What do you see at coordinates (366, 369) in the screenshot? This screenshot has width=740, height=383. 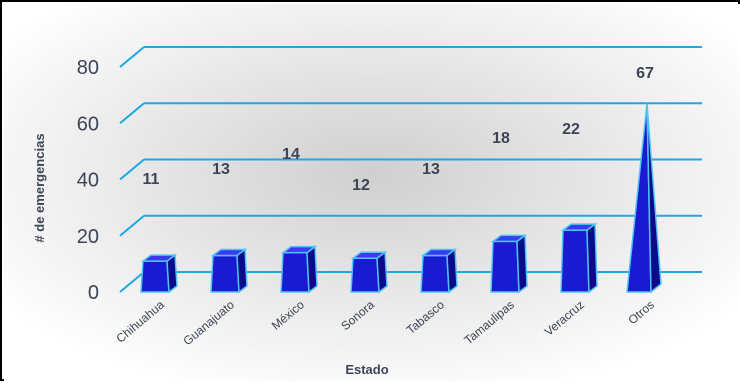 I see `x-axis-title: Estado` at bounding box center [366, 369].